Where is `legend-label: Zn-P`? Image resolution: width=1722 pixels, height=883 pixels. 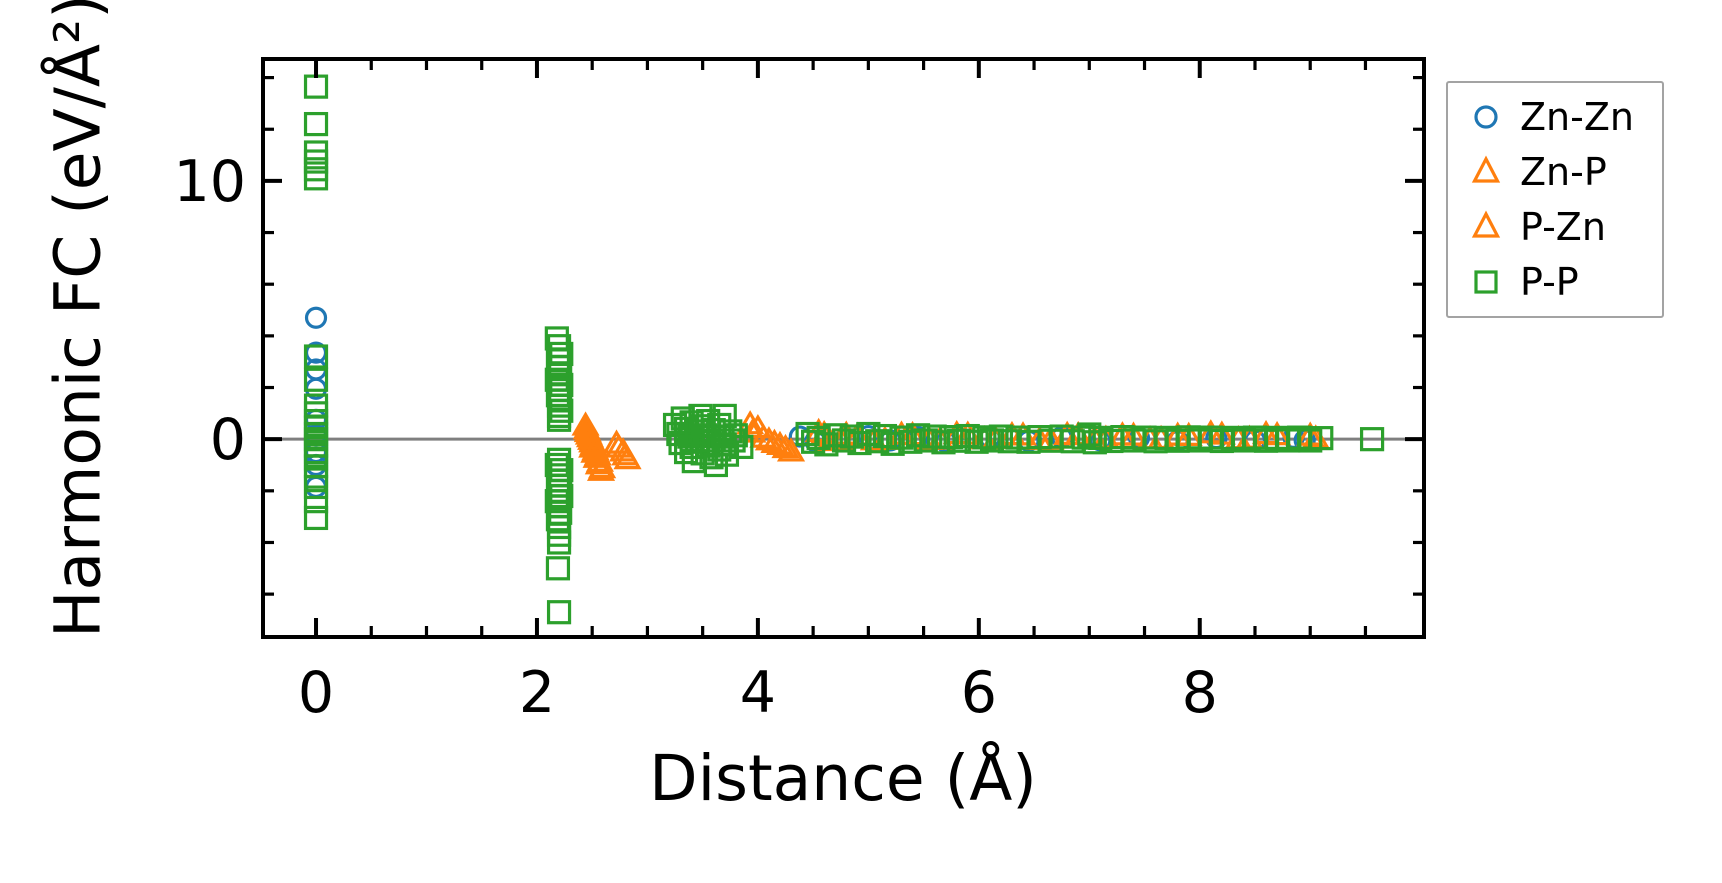 legend-label: Zn-P is located at coordinates (1563, 171).